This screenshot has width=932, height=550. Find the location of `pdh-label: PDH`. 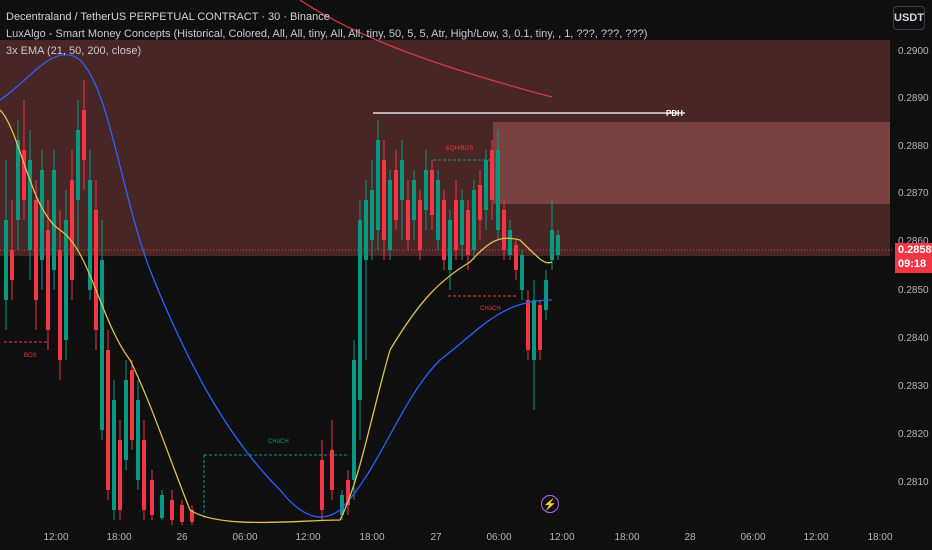

pdh-label: PDH is located at coordinates (674, 113).